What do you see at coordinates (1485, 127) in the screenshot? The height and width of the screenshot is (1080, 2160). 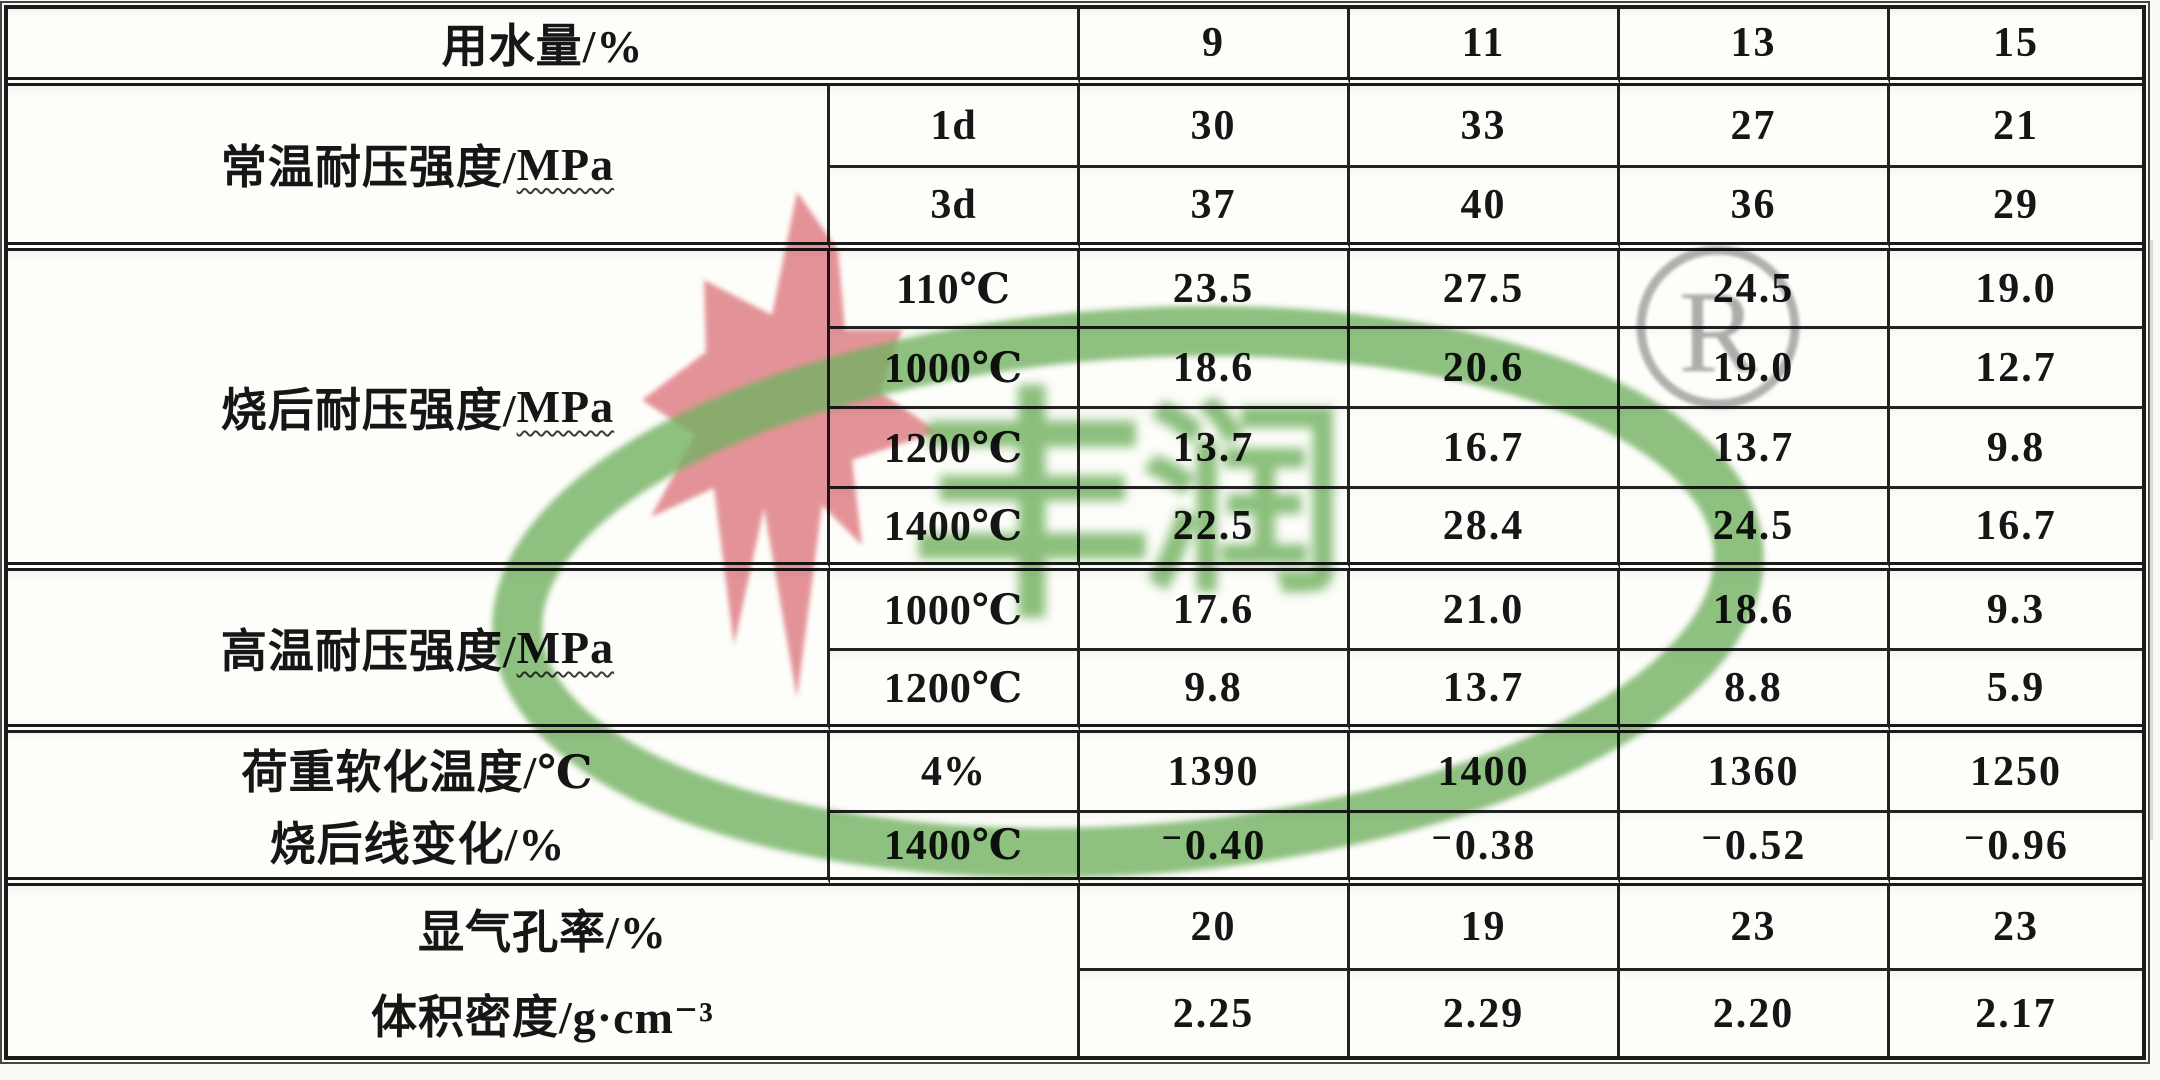 I see `value-cell: 33` at bounding box center [1485, 127].